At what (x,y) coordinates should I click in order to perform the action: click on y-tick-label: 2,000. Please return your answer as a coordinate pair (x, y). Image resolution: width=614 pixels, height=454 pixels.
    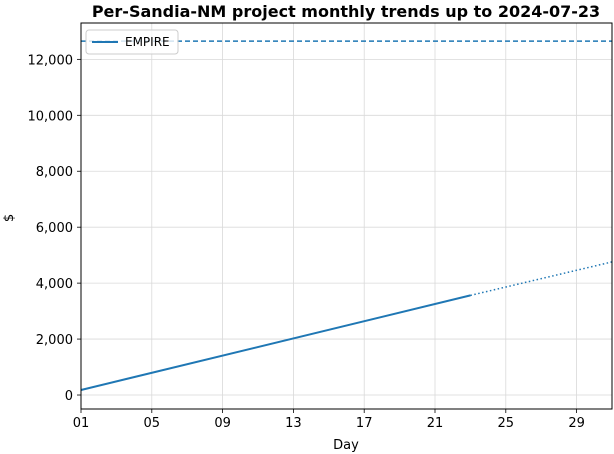
    Looking at the image, I should click on (54, 340).